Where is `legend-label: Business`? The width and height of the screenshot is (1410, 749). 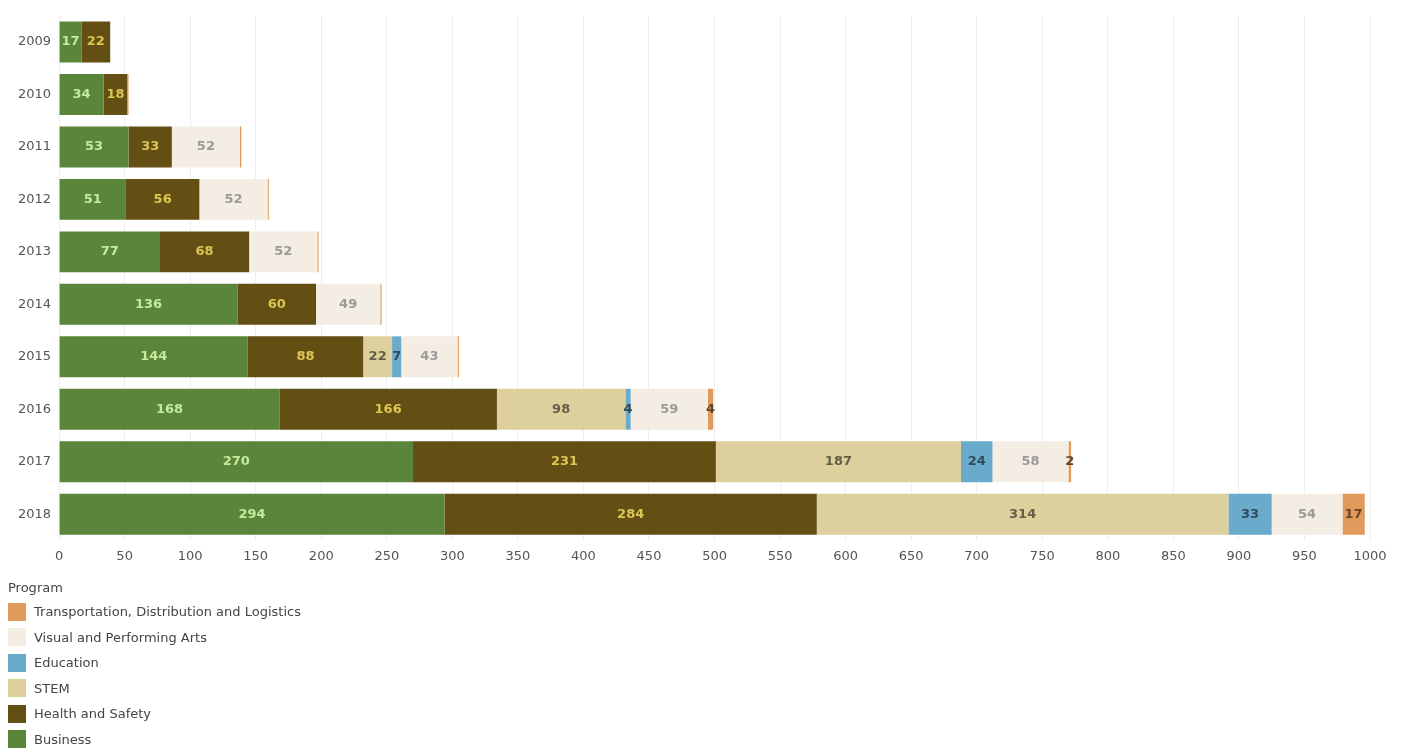 legend-label: Business is located at coordinates (63, 739).